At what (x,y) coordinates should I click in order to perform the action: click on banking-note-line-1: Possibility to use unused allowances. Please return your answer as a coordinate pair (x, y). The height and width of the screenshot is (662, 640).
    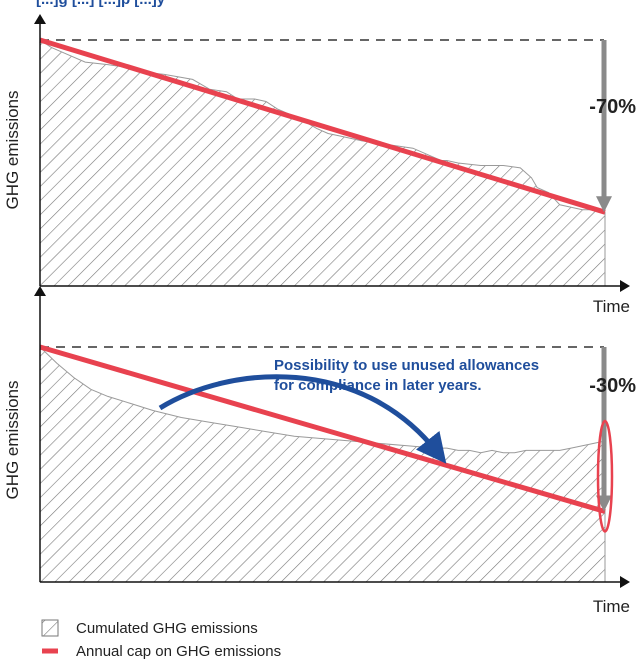
    Looking at the image, I should click on (406, 365).